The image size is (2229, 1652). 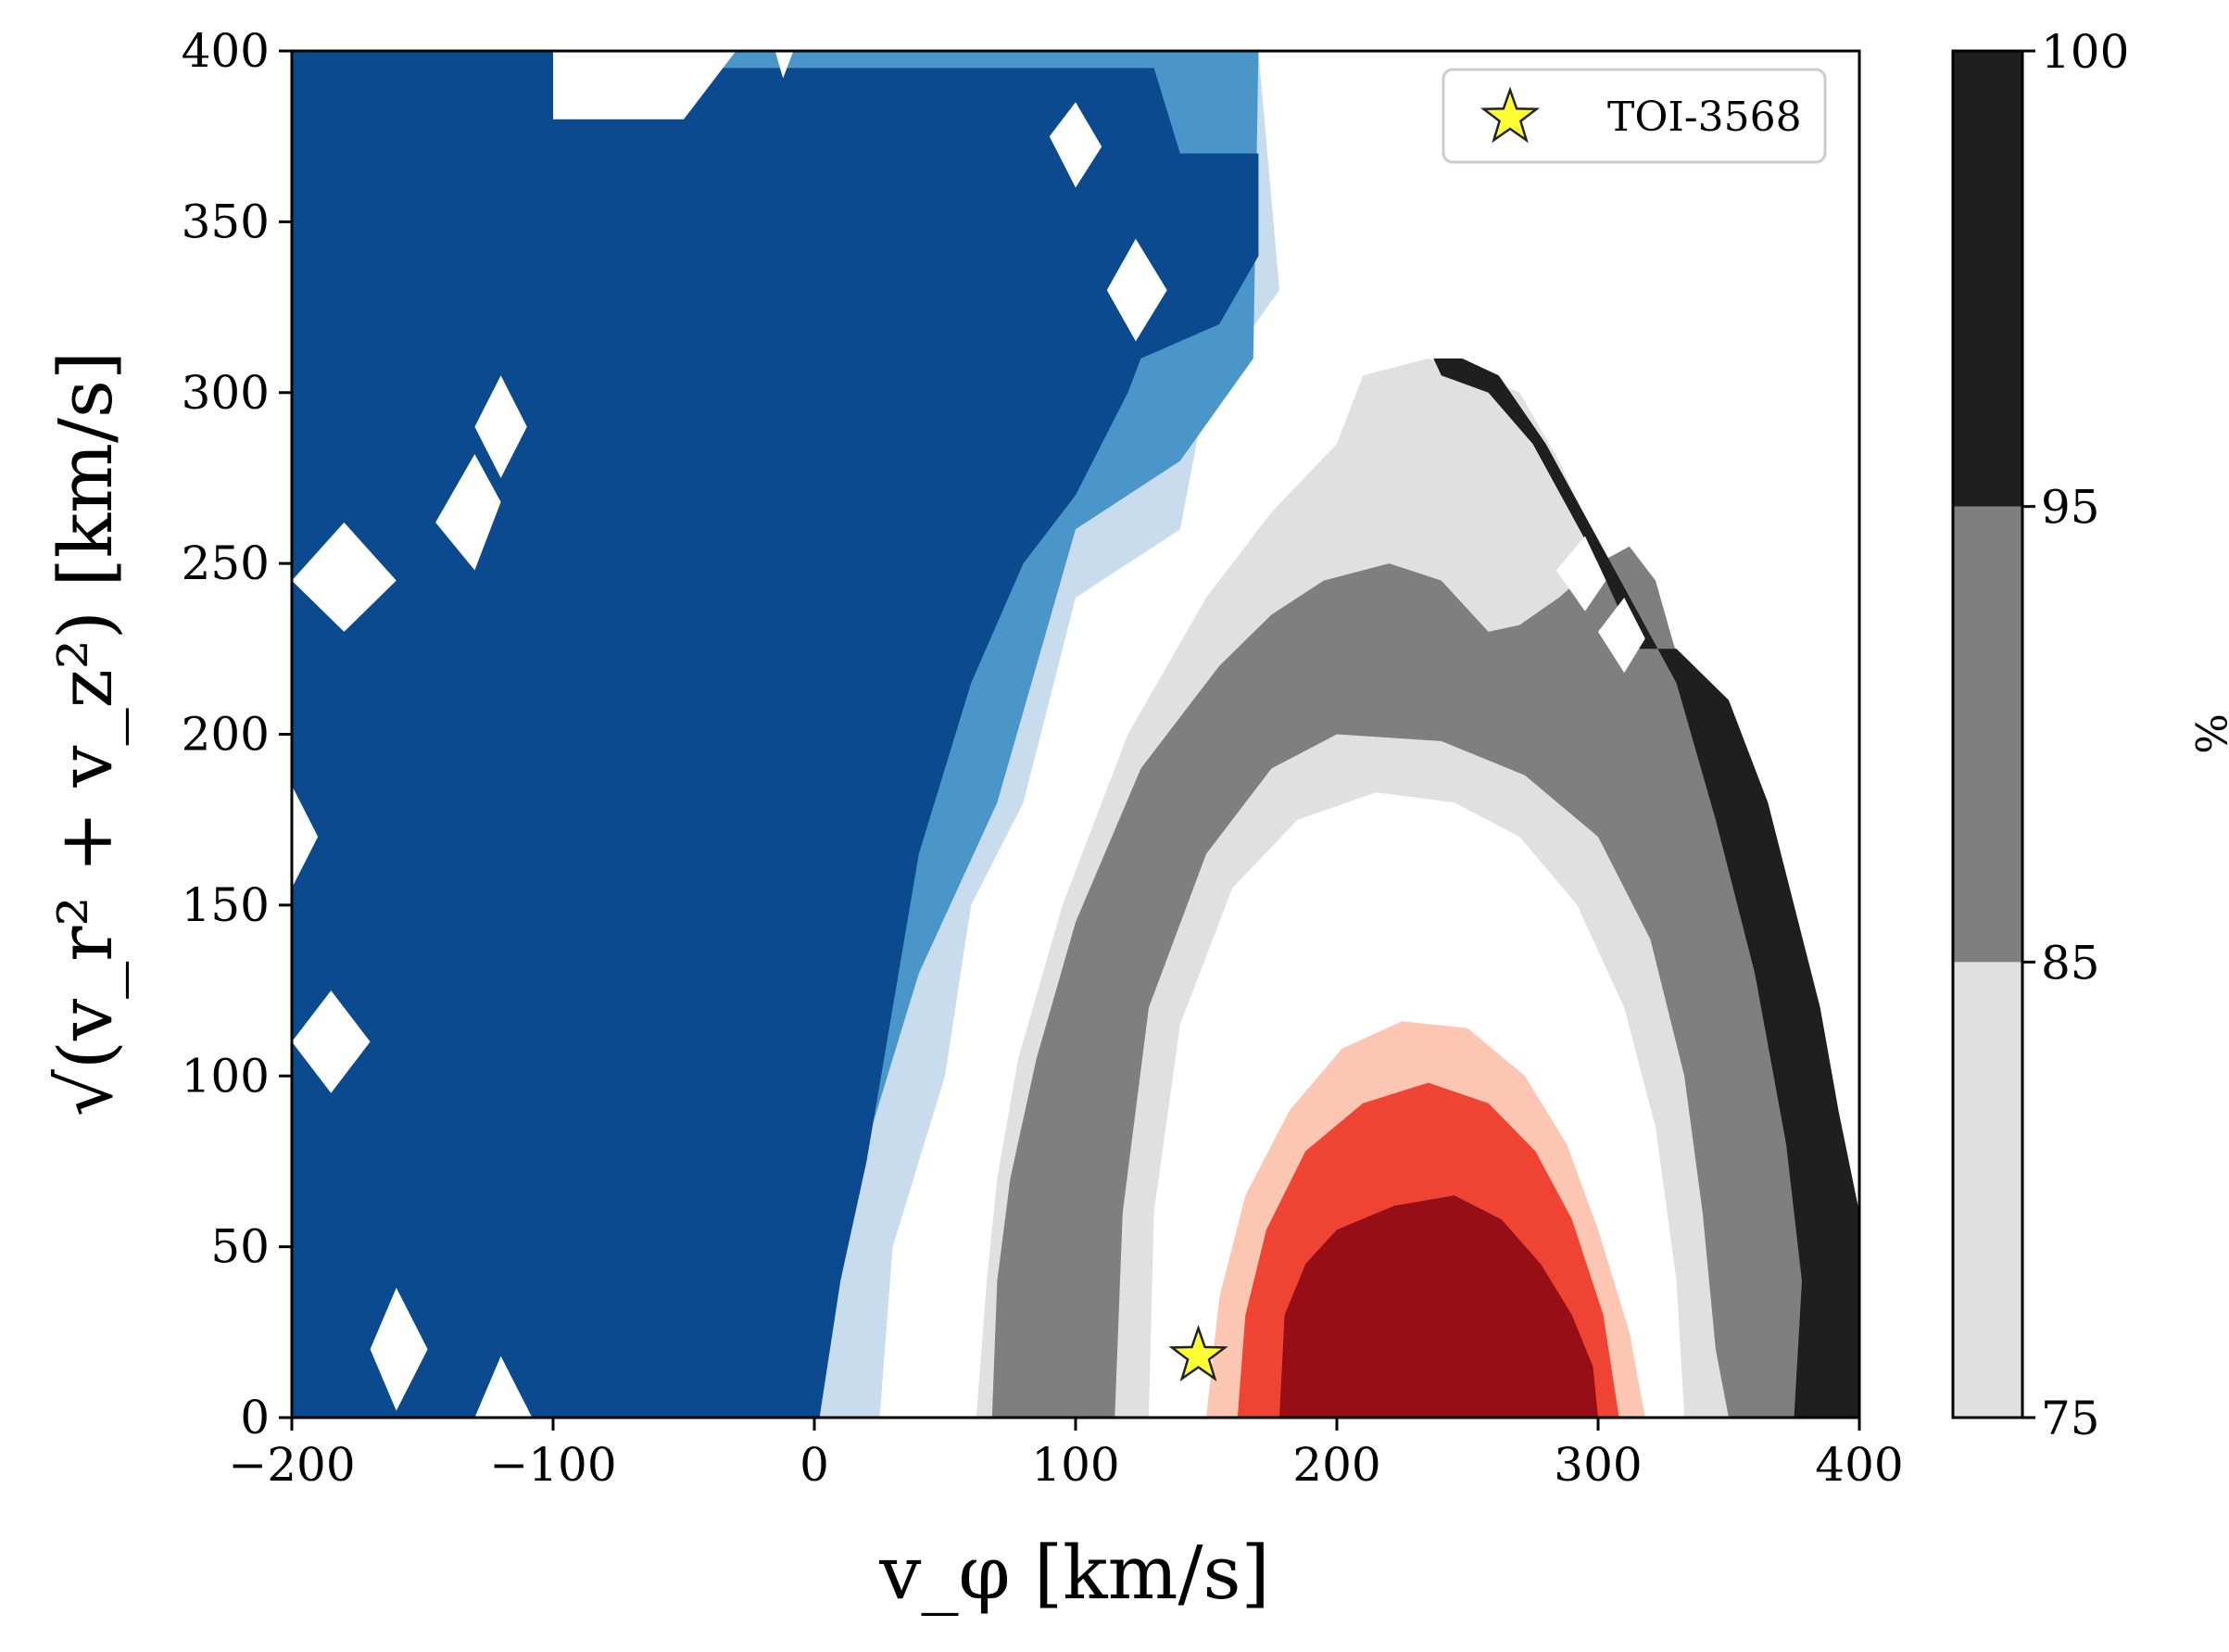 I want to click on y-tick-label: 250, so click(x=226, y=563).